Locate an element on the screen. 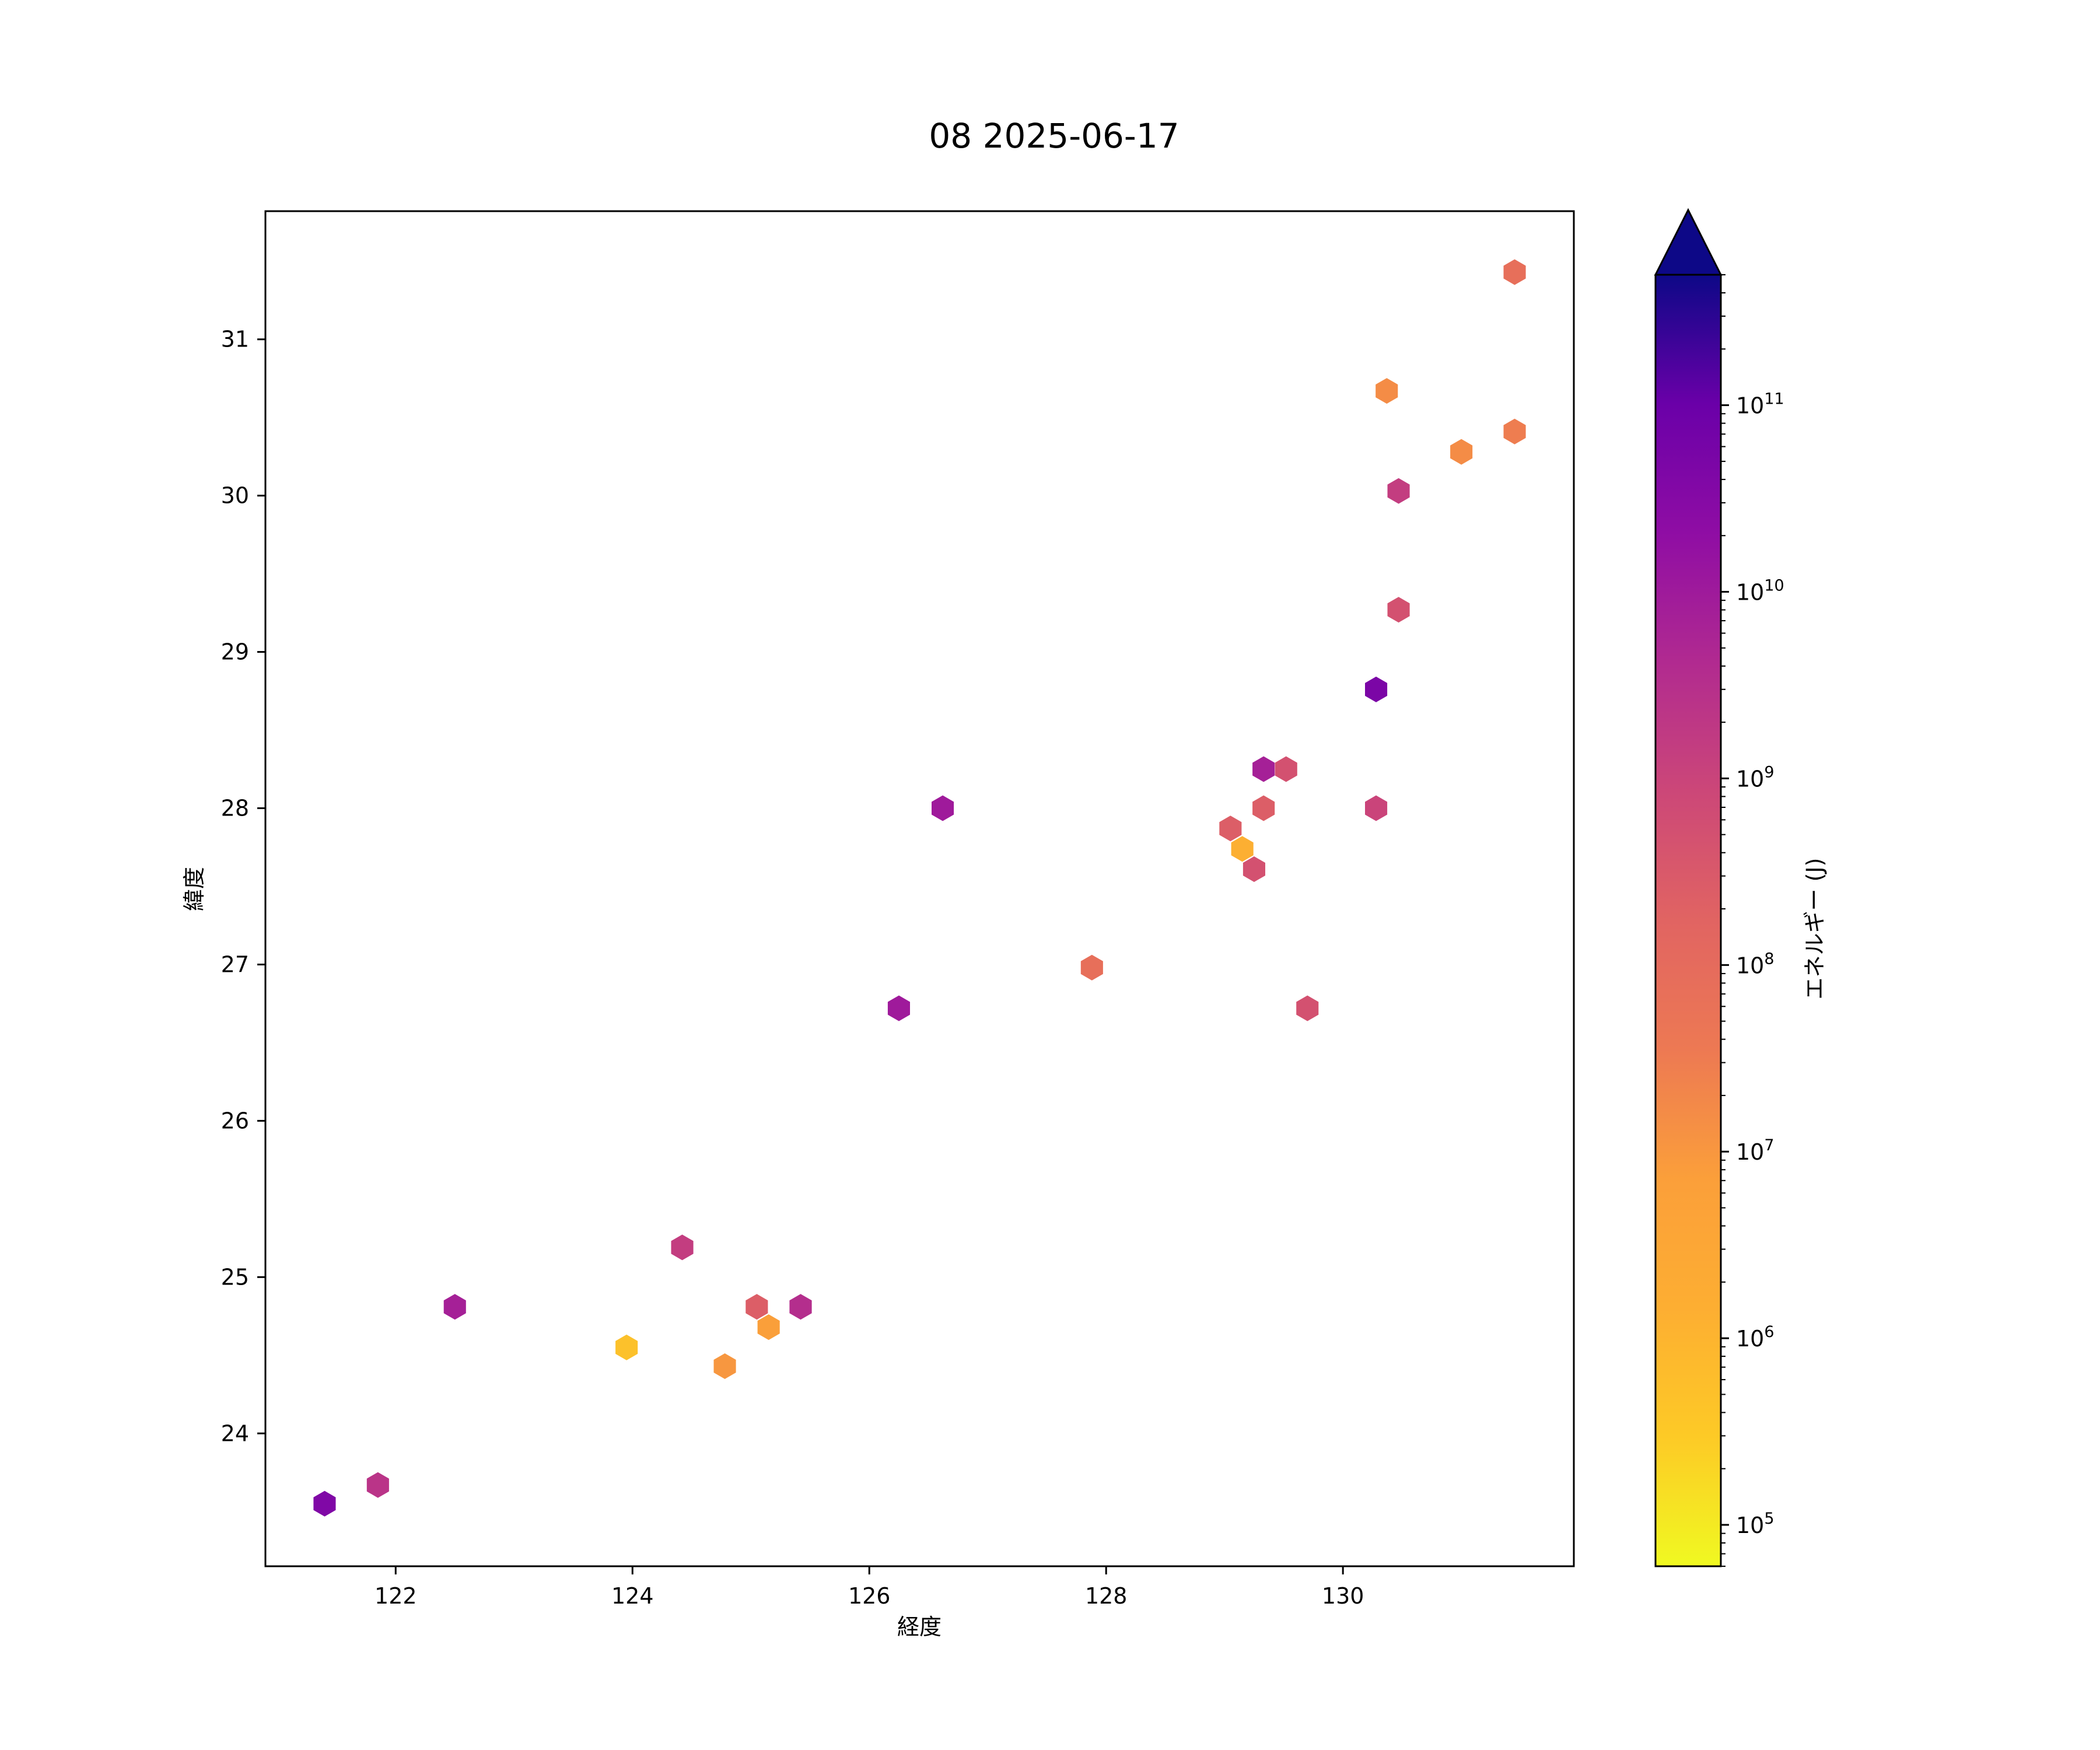 This screenshot has width=2100, height=1750. colorbar-tick-label: 10⁷ is located at coordinates (1755, 1150).